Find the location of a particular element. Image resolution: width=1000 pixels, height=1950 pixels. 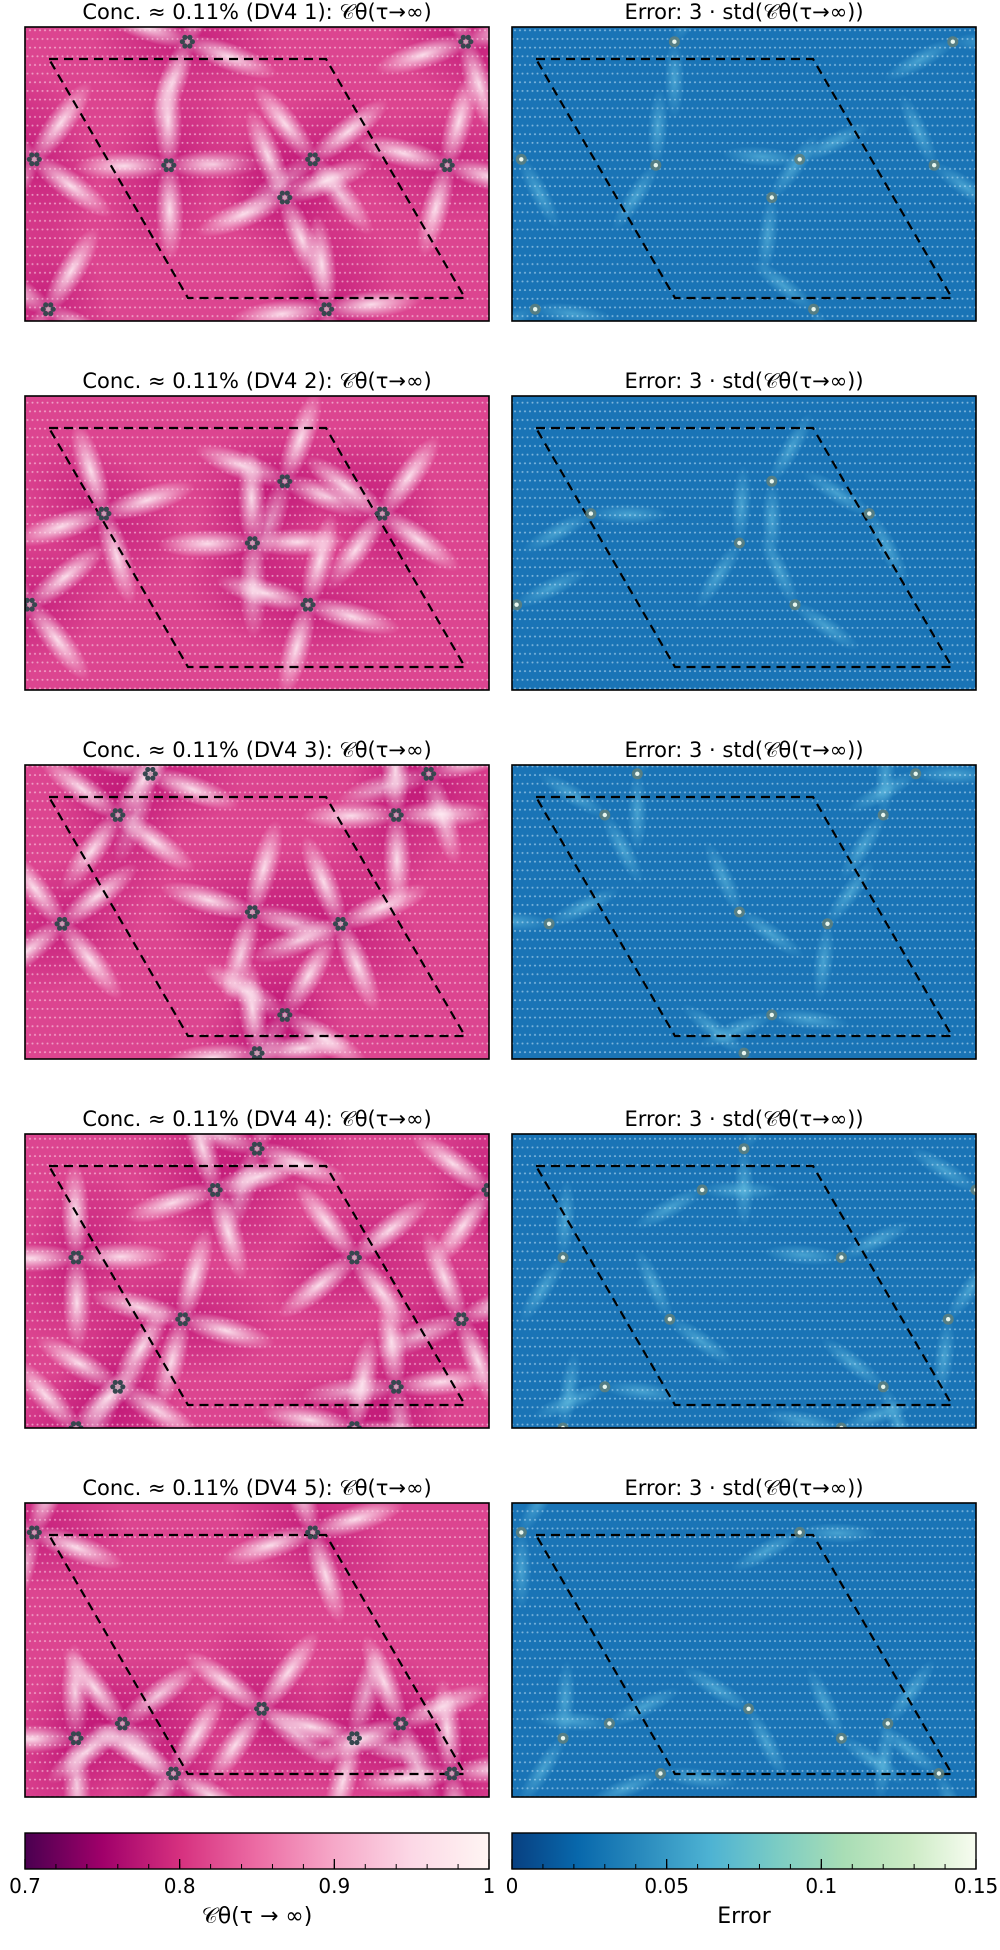

colorbar-tick-label: 0.15 is located at coordinates (976, 1886).